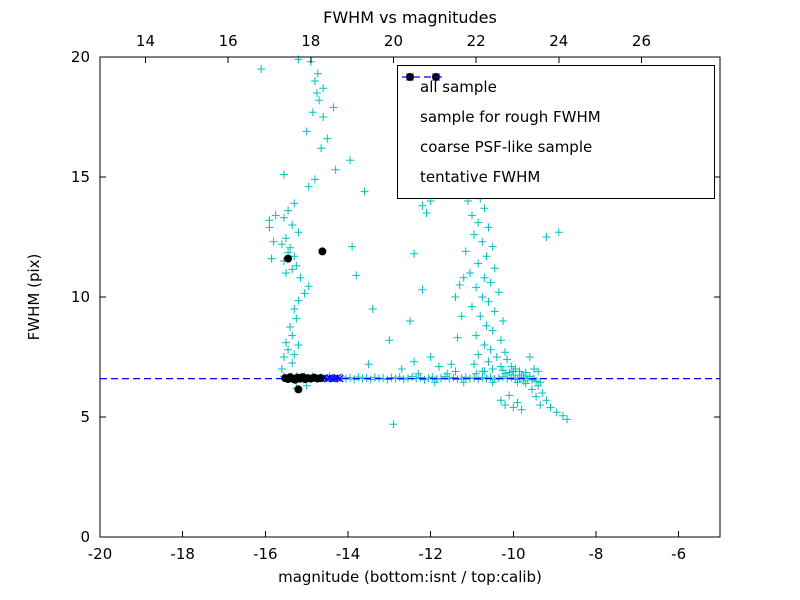 The width and height of the screenshot is (800, 600). Describe the element at coordinates (510, 117) in the screenshot. I see `legend-label: sample for rough FWHM` at that location.